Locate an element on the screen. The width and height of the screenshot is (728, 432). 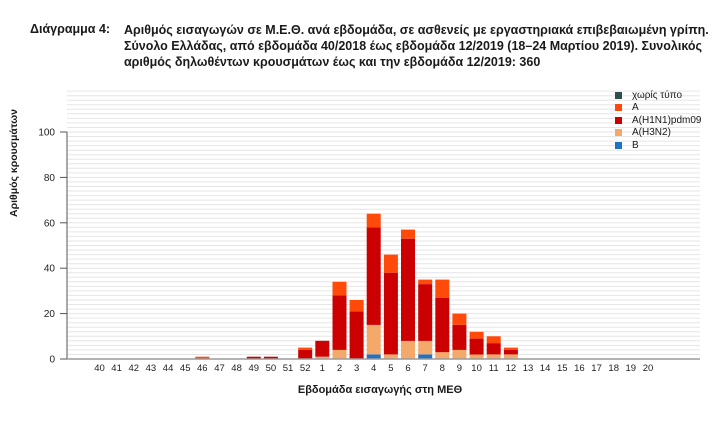
x-tick-label: 52 is located at coordinates (305, 368).